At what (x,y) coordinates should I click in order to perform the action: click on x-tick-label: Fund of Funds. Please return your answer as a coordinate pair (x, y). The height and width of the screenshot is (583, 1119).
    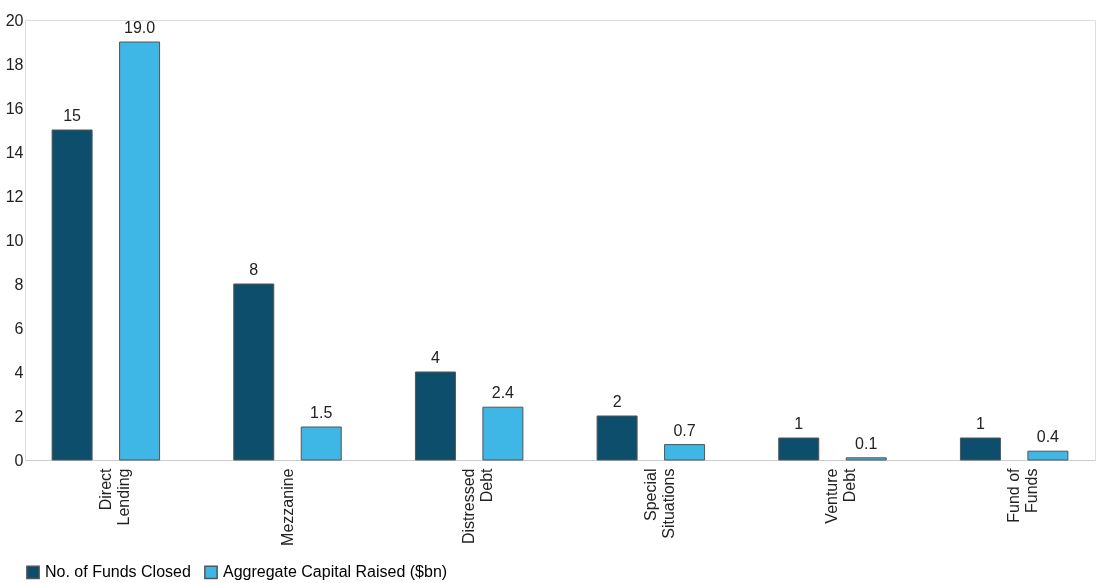
    Looking at the image, I should click on (1023, 495).